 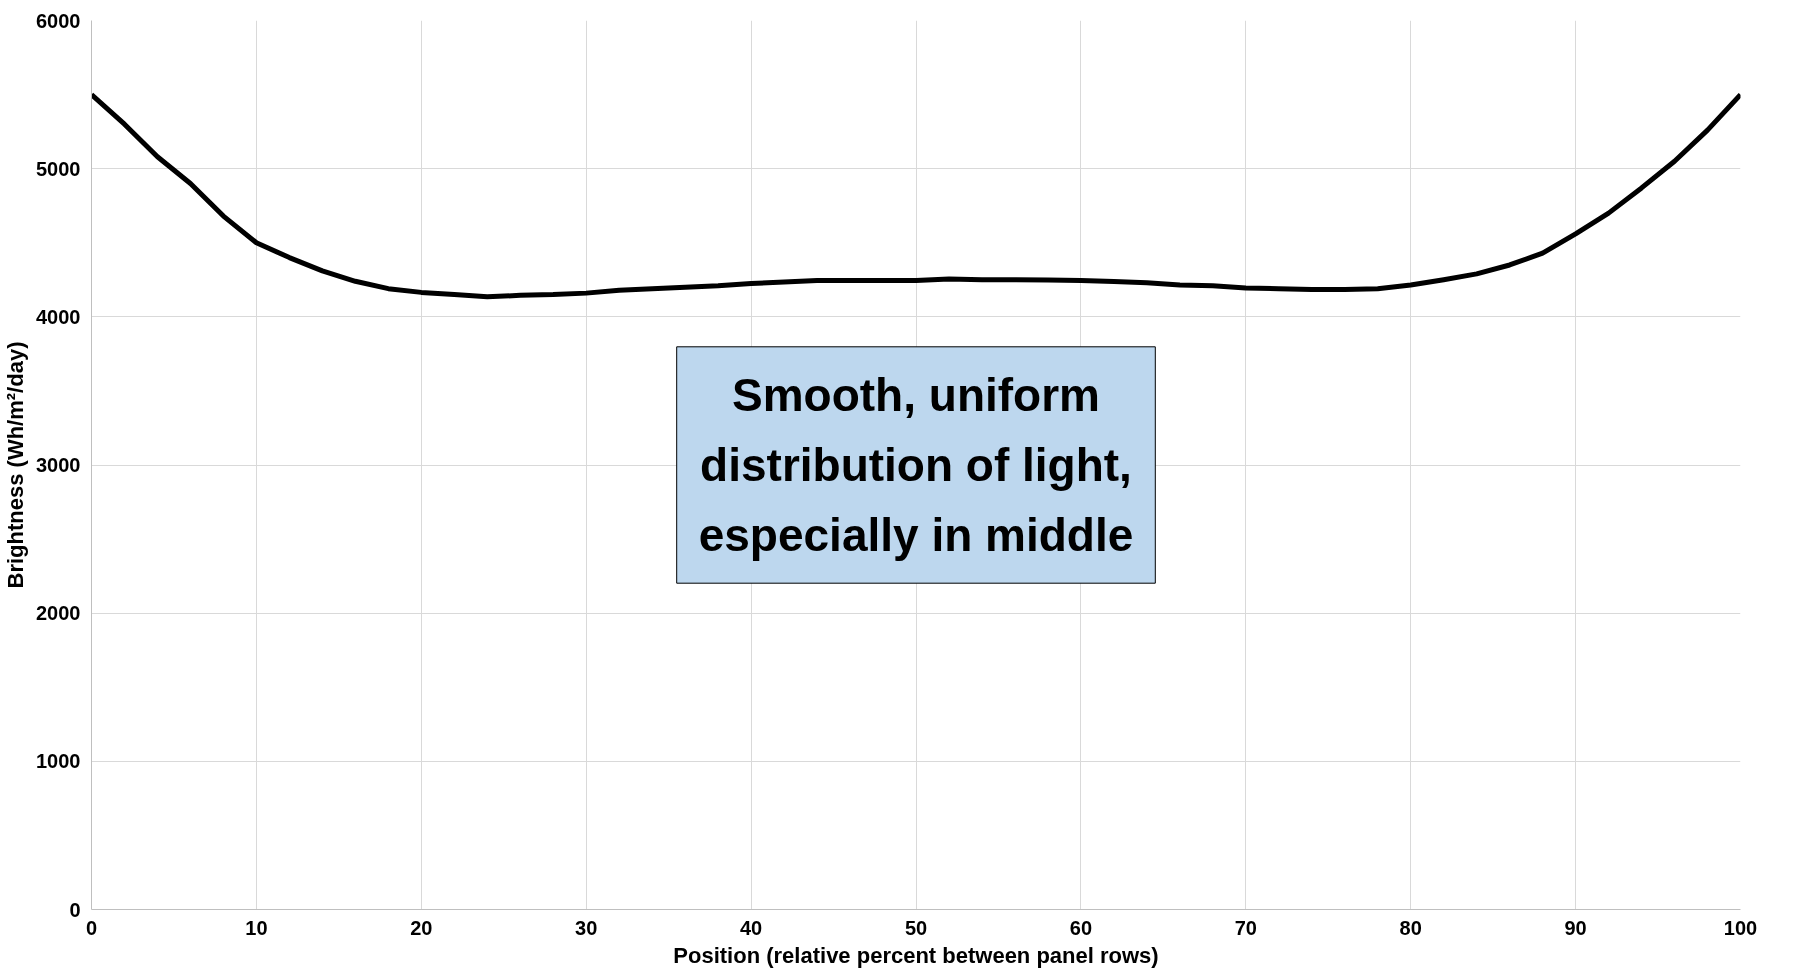 What do you see at coordinates (1740, 927) in the screenshot?
I see `x-tick-label: 100` at bounding box center [1740, 927].